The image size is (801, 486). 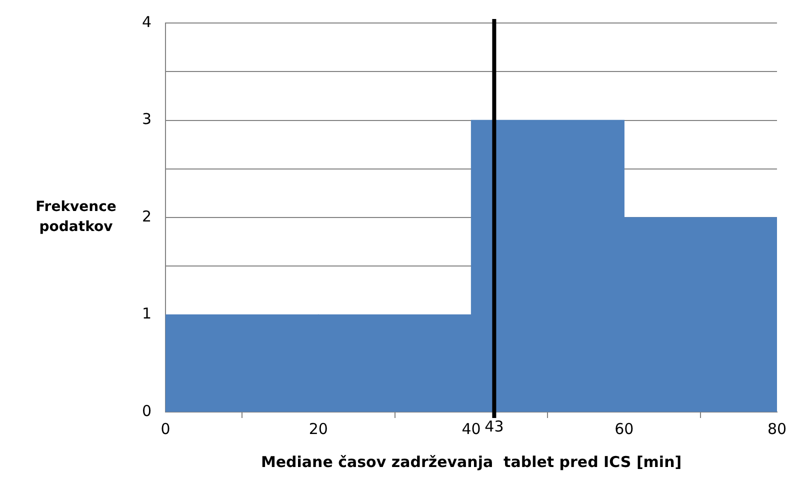 I want to click on x-tick-label: 40, so click(x=471, y=429).